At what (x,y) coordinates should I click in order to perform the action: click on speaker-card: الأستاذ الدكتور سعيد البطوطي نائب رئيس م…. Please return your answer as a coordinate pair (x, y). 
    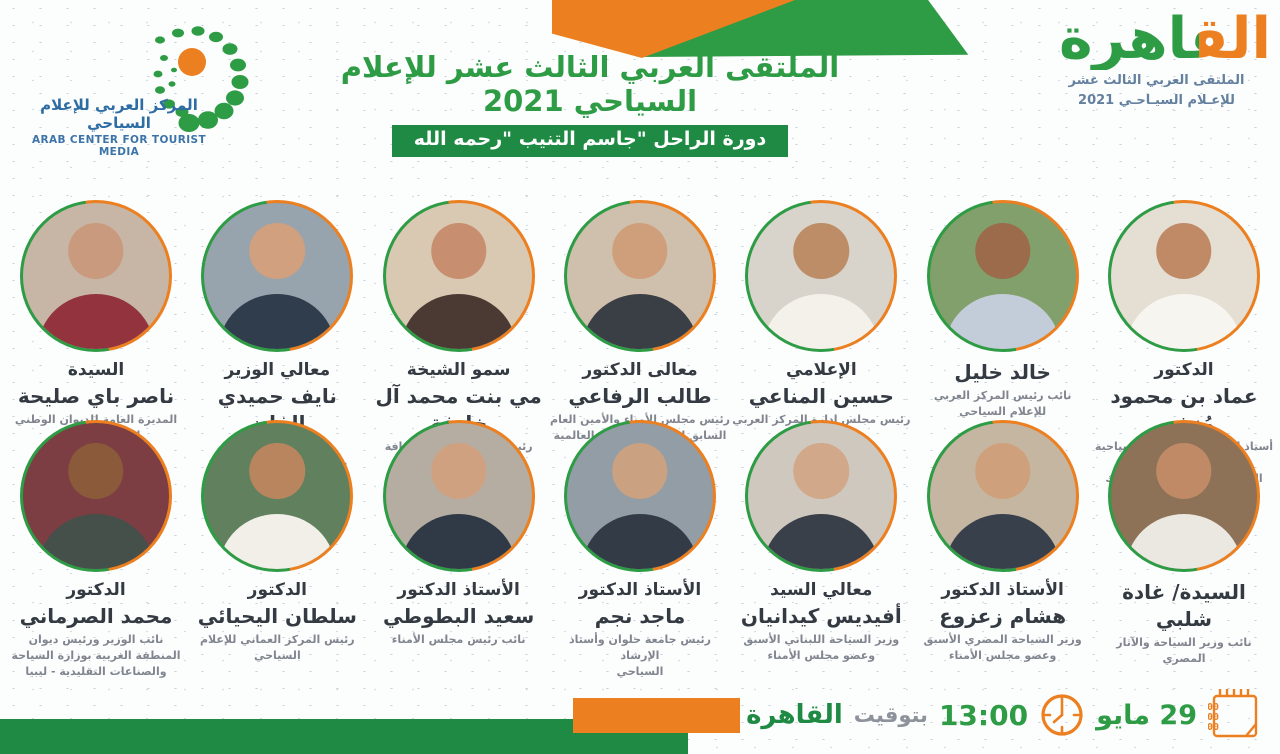
    Looking at the image, I should click on (459, 550).